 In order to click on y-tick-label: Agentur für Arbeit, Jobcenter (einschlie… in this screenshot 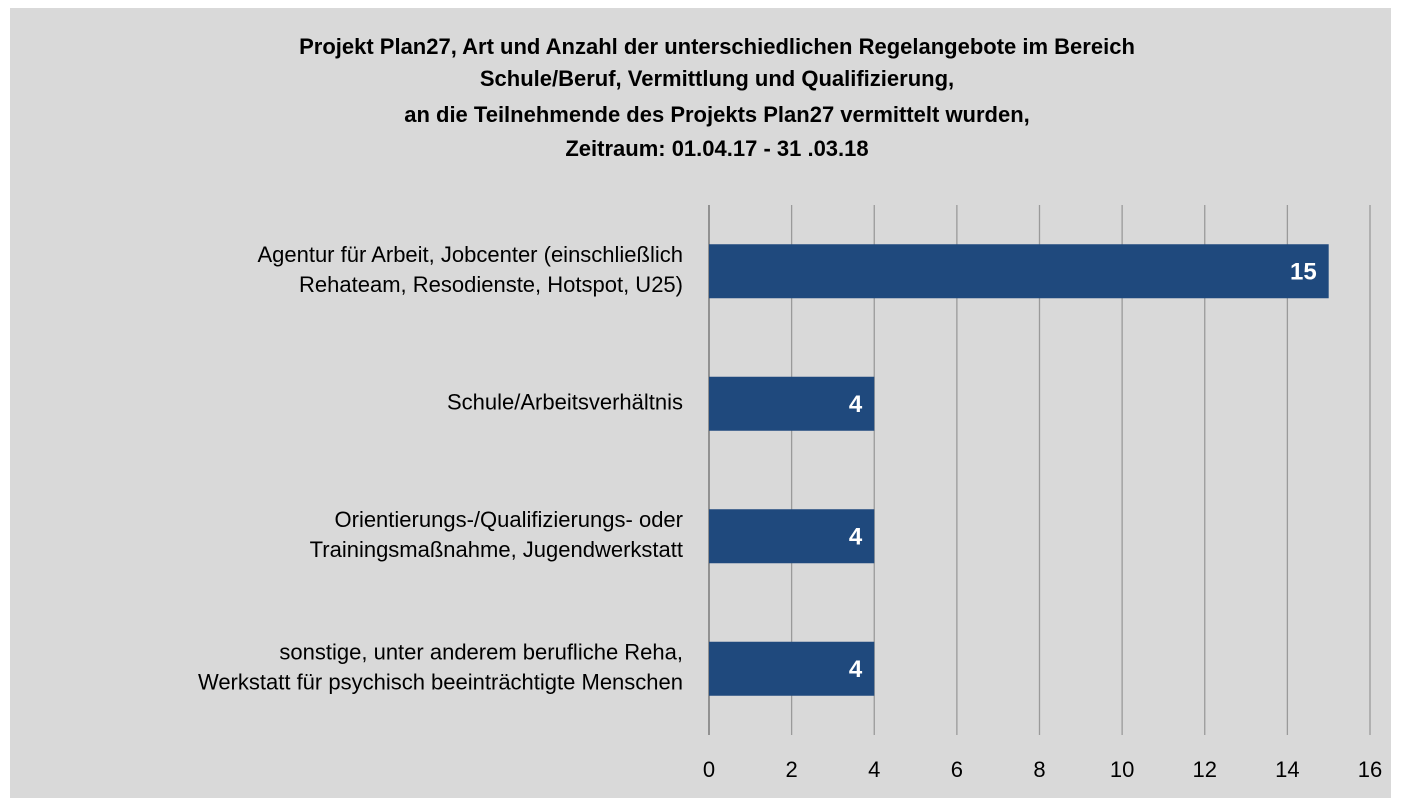, I will do `click(470, 254)`.